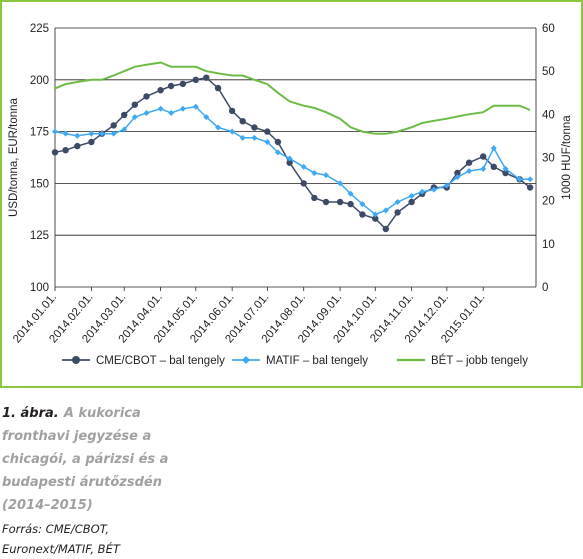  I want to click on y-left-tick-label: 150, so click(39, 184).